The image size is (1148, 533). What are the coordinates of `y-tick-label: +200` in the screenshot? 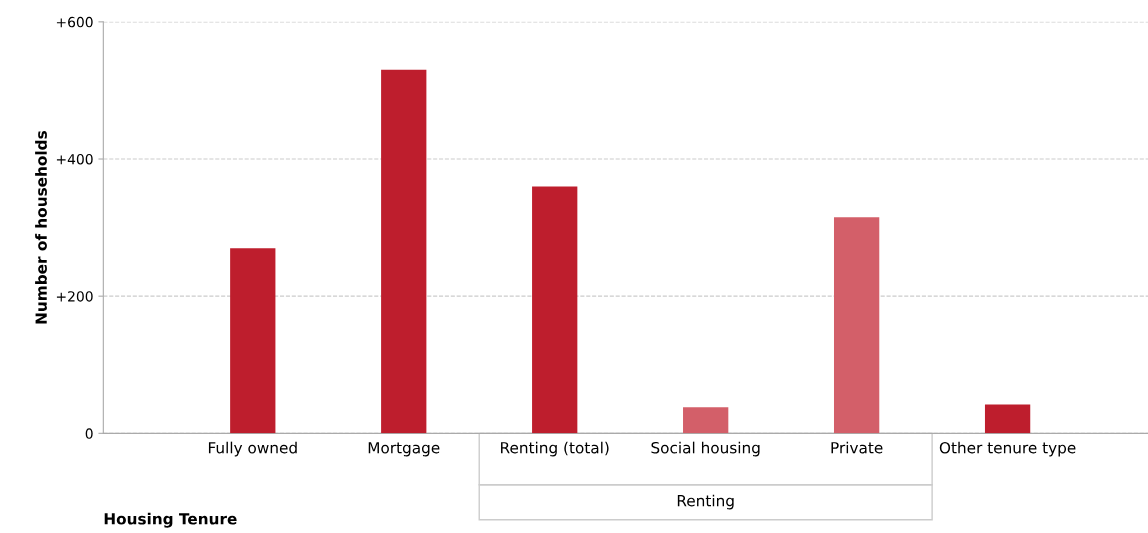 It's located at (74, 296).